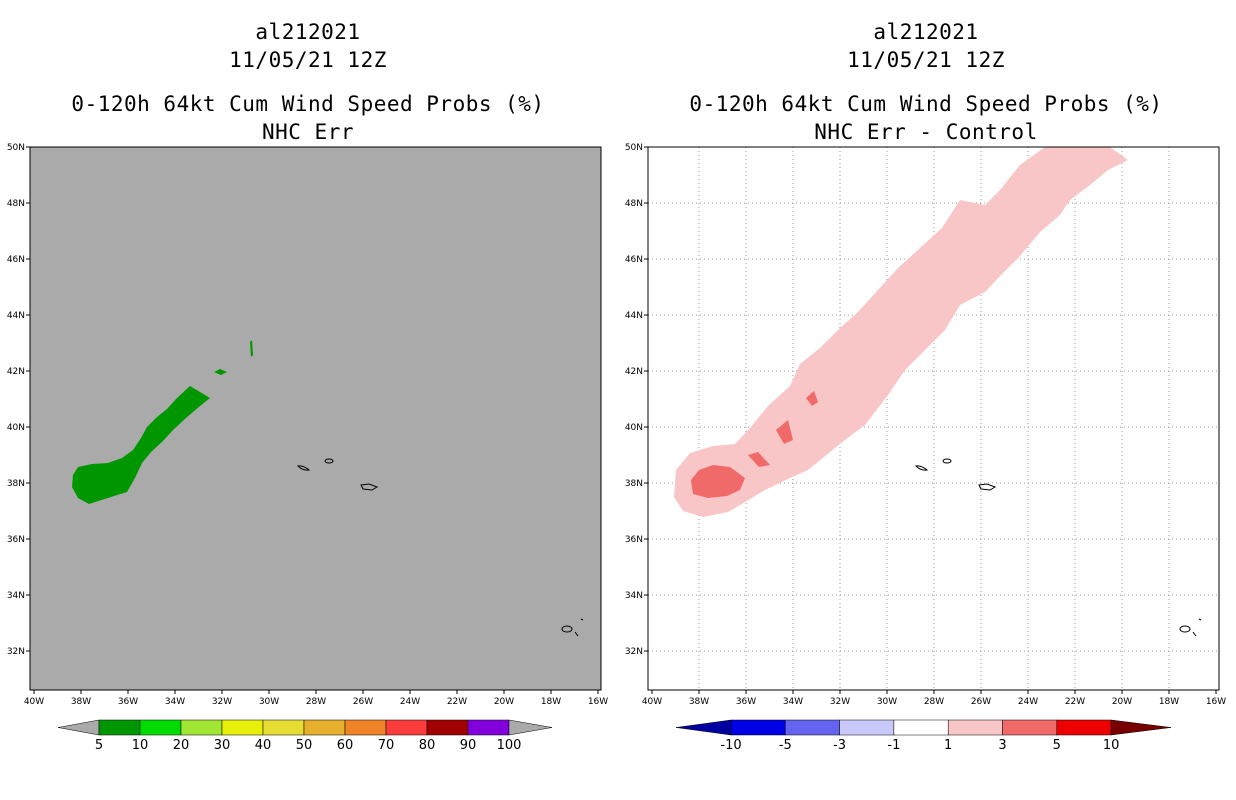  What do you see at coordinates (746, 702) in the screenshot?
I see `right-lon-label: 36W` at bounding box center [746, 702].